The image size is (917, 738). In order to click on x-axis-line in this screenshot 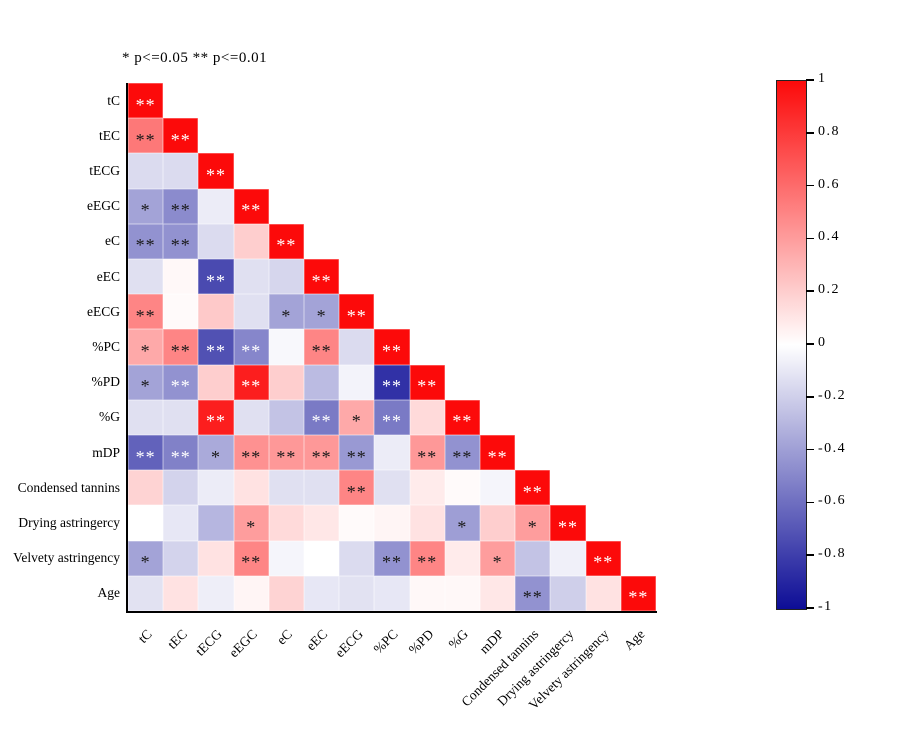, I will do `click(391, 612)`.